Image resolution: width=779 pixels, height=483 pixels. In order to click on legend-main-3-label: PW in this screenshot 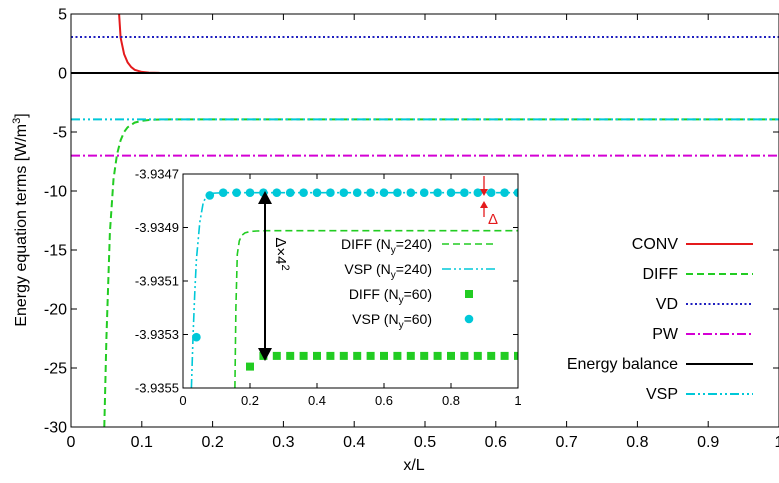, I will do `click(665, 334)`.